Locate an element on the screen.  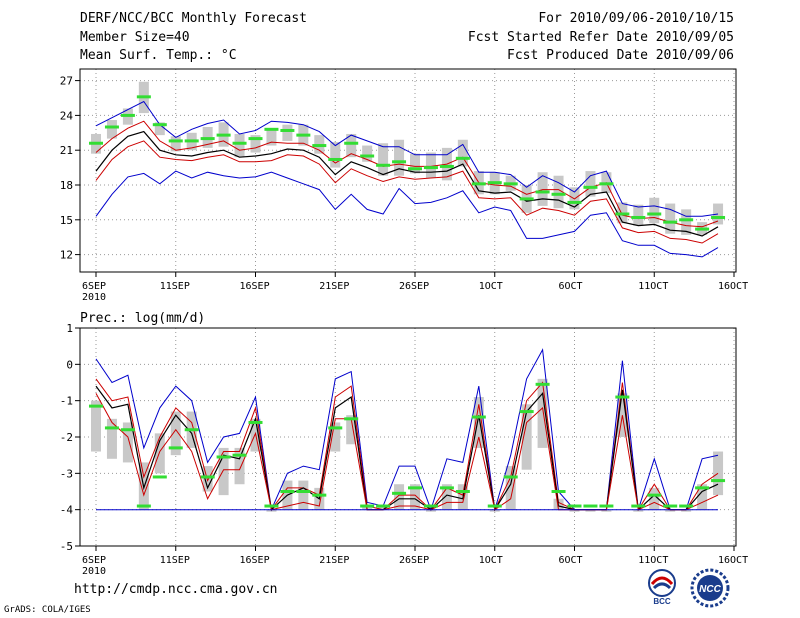
forecast-produced-date: Fcst Produced Date 2010/09/06 is located at coordinates (620, 55).